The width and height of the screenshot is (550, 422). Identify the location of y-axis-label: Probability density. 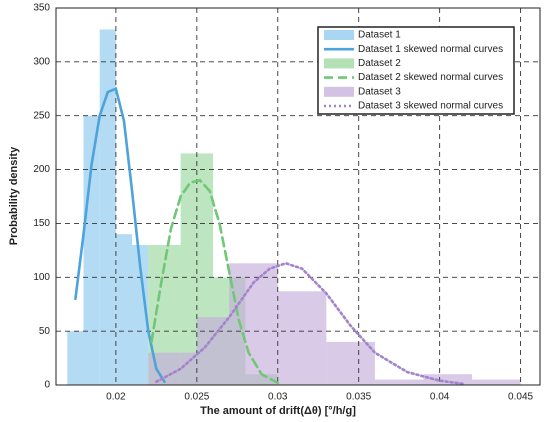
(14, 195).